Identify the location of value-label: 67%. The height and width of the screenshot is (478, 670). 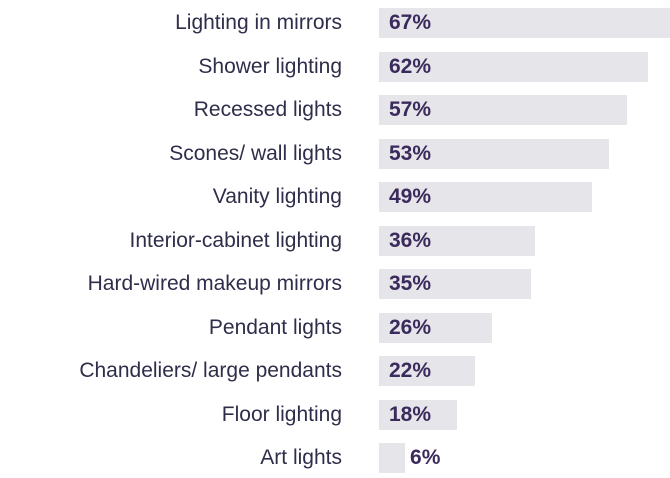
(410, 22).